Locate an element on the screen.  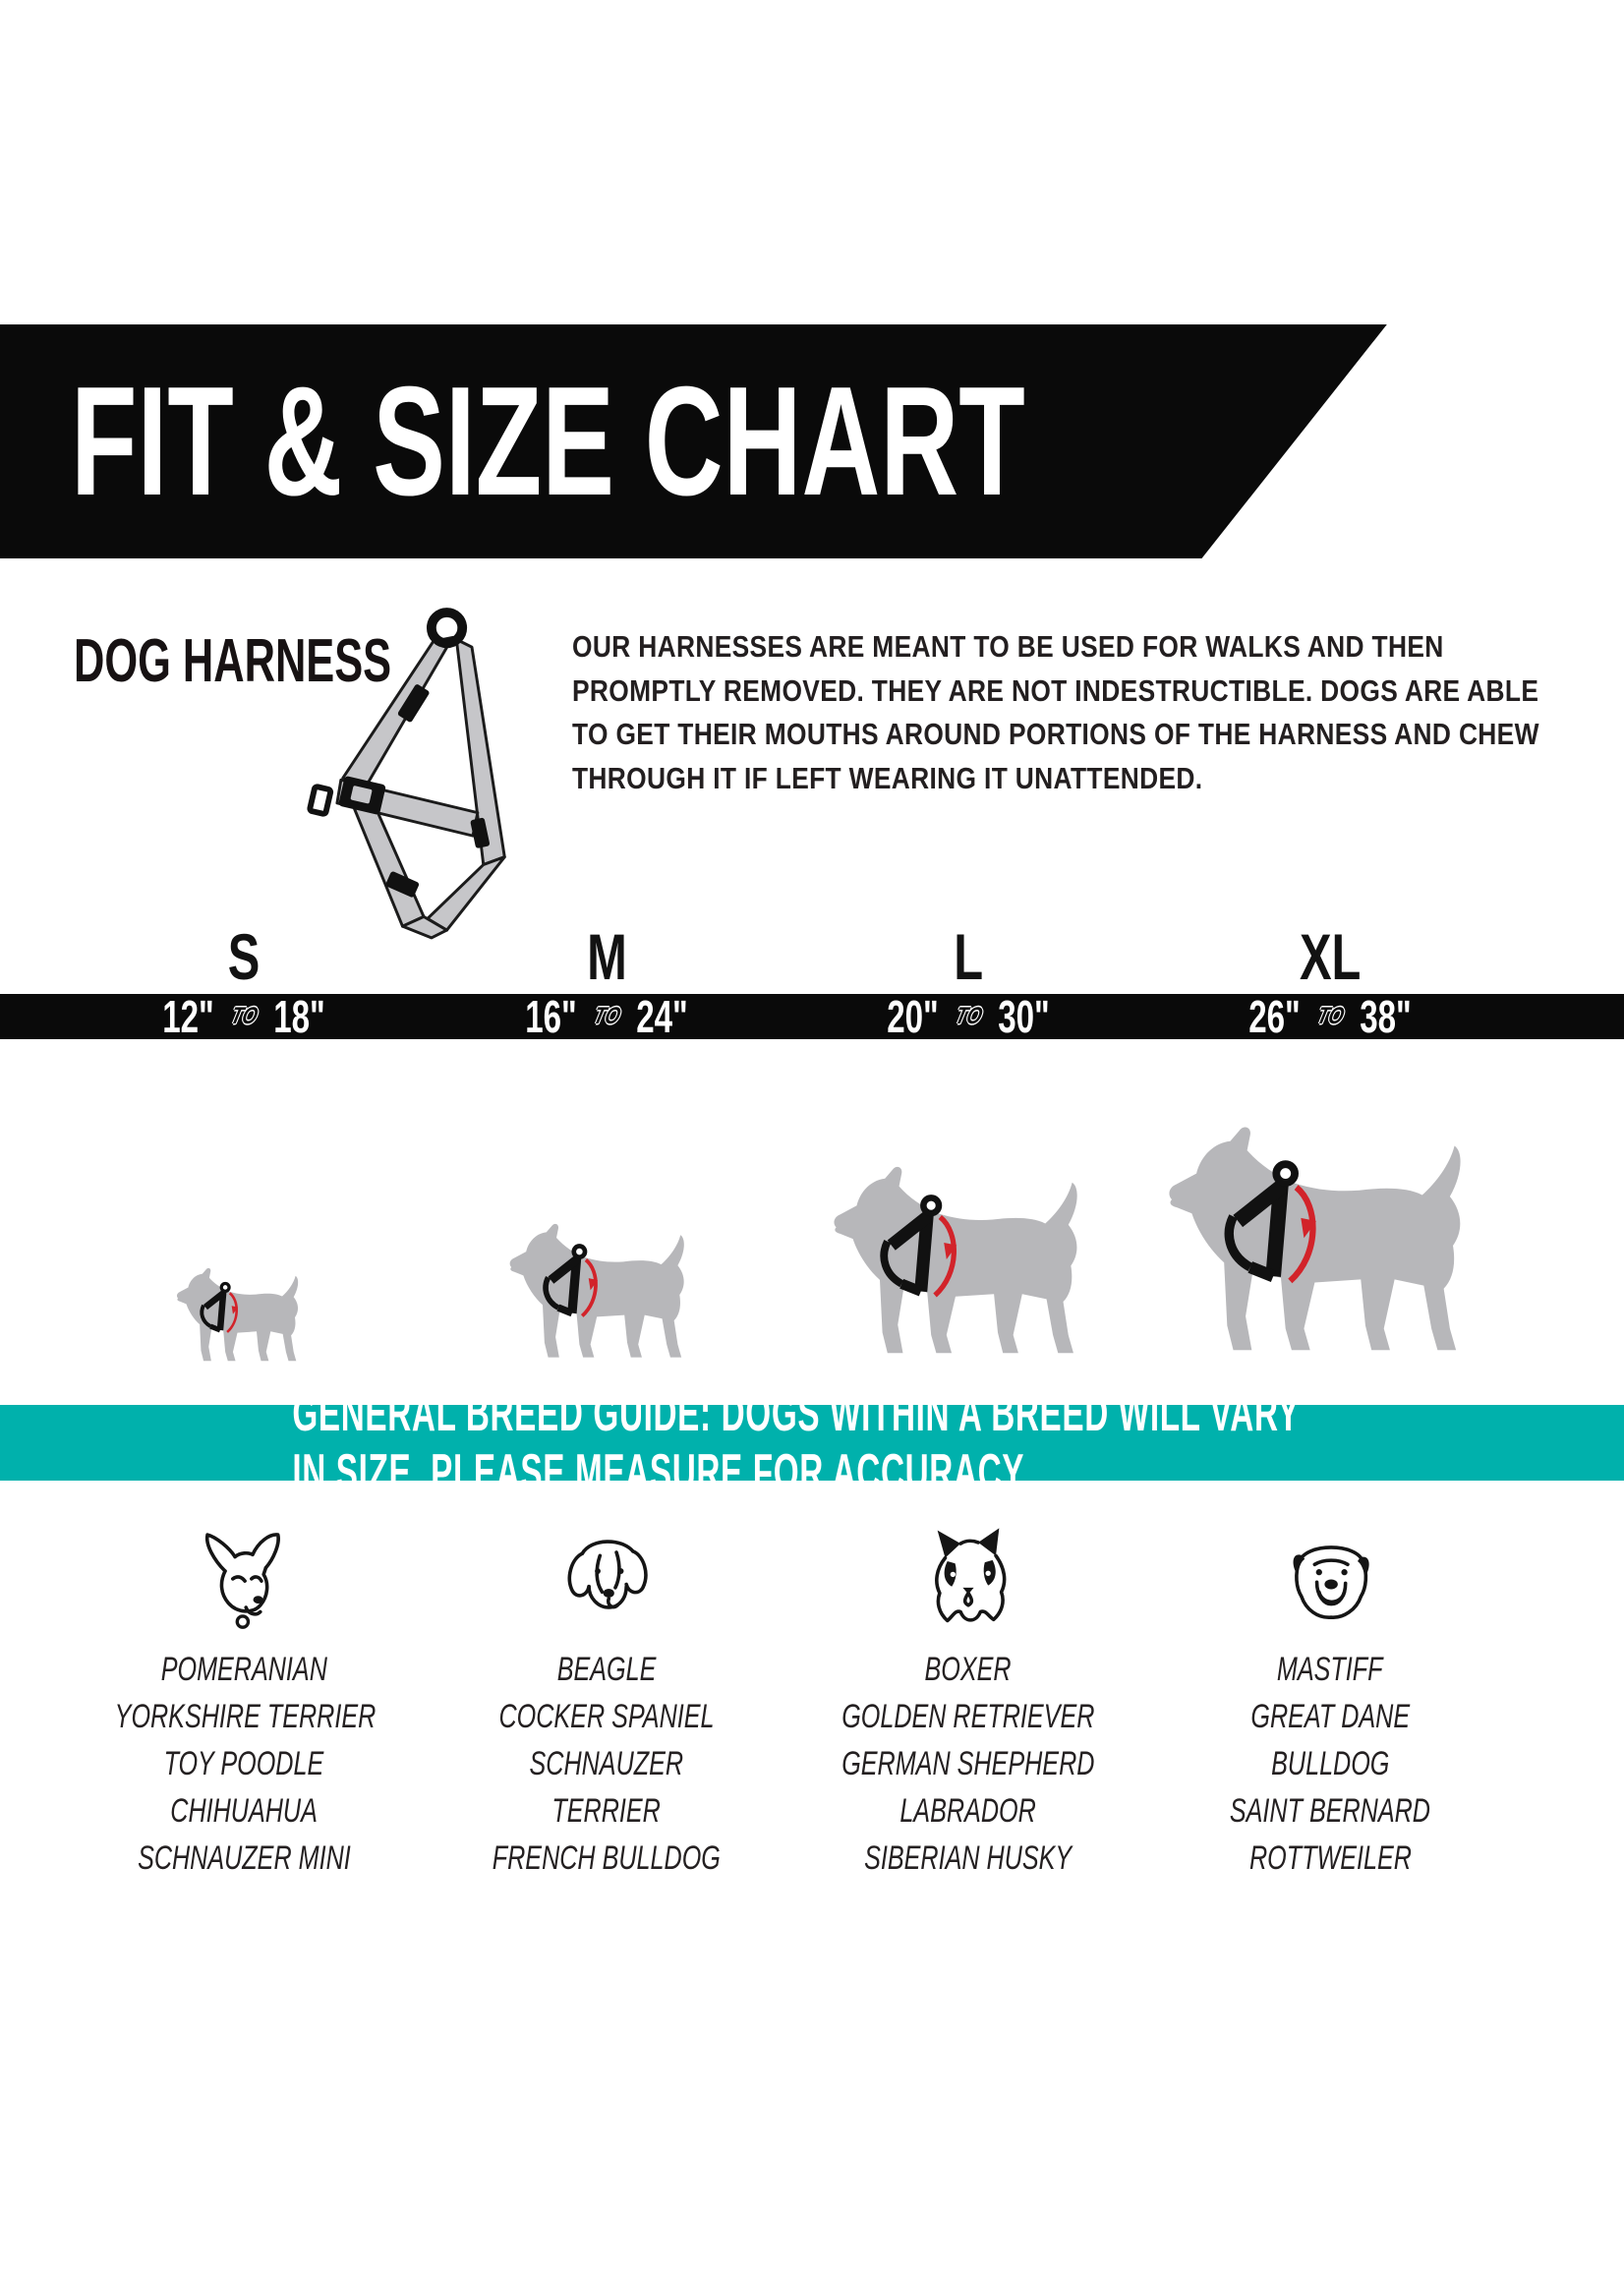
size-label: XL is located at coordinates (1330, 956).